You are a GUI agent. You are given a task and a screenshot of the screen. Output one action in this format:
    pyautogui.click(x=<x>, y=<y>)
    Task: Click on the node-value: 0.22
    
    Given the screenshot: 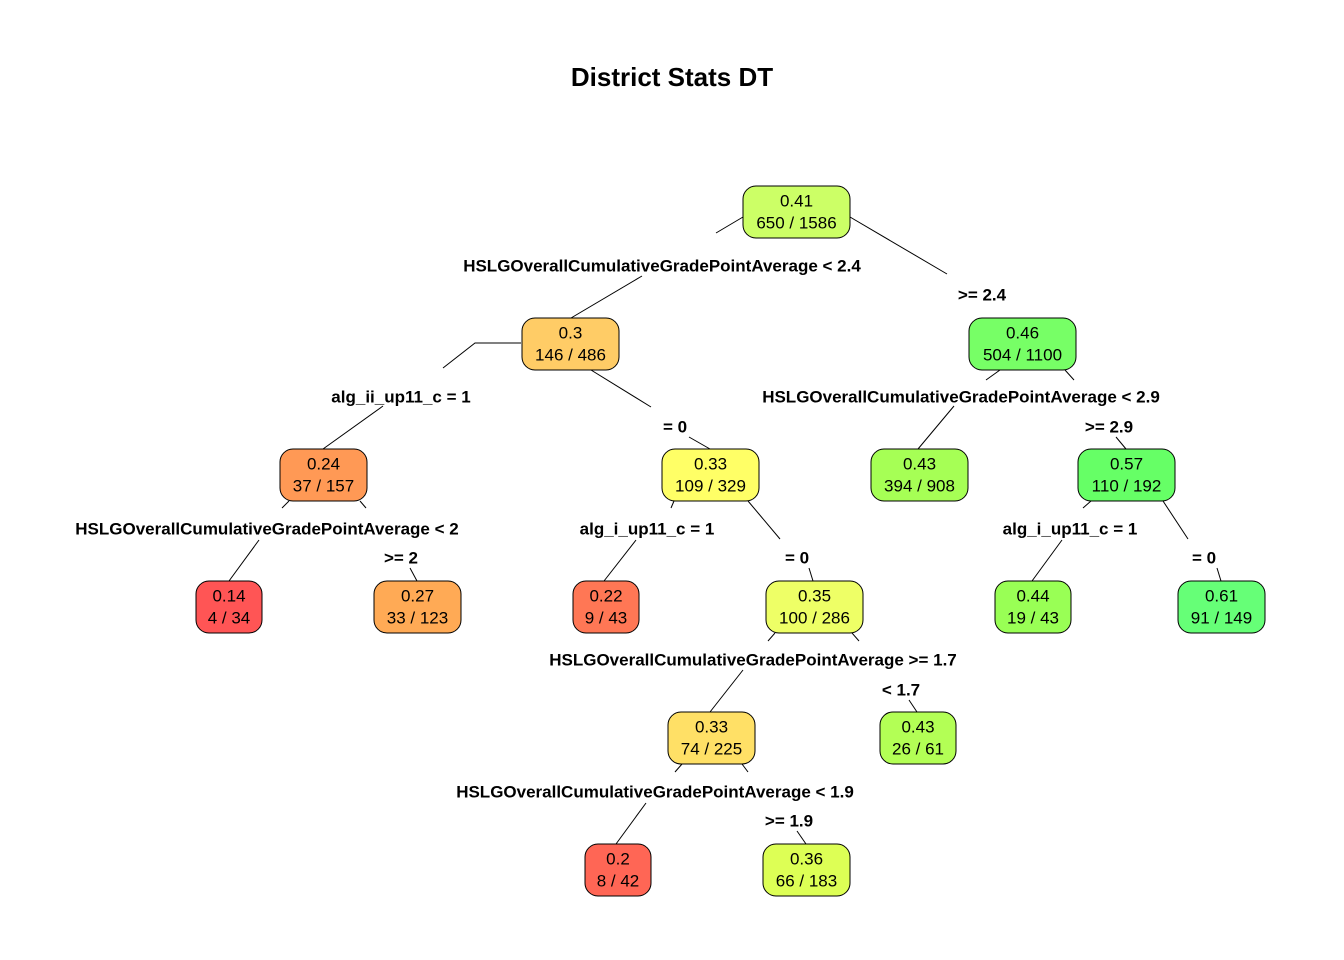 What is the action you would take?
    pyautogui.click(x=605, y=595)
    